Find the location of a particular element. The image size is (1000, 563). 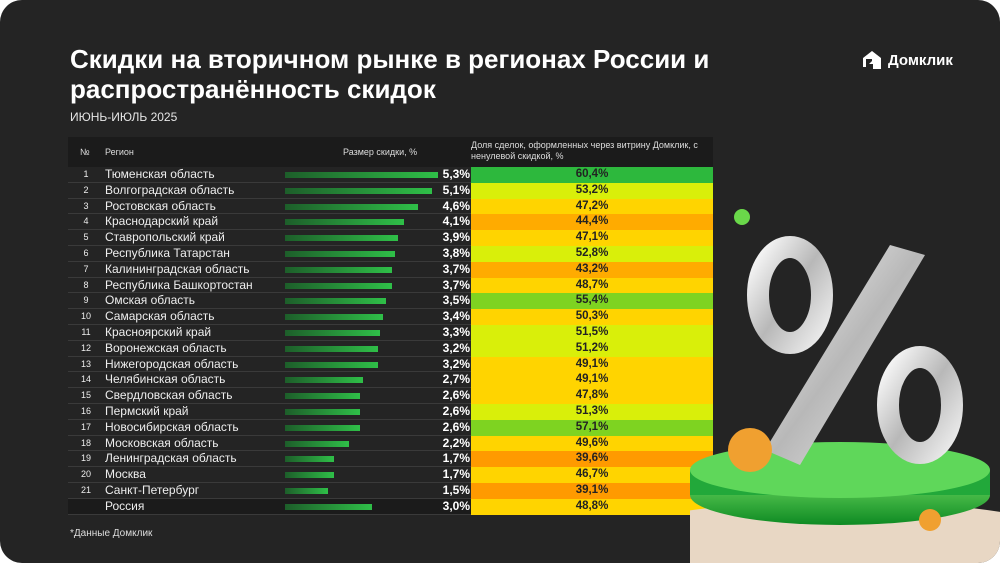

row-number: 9 is located at coordinates (86, 300).